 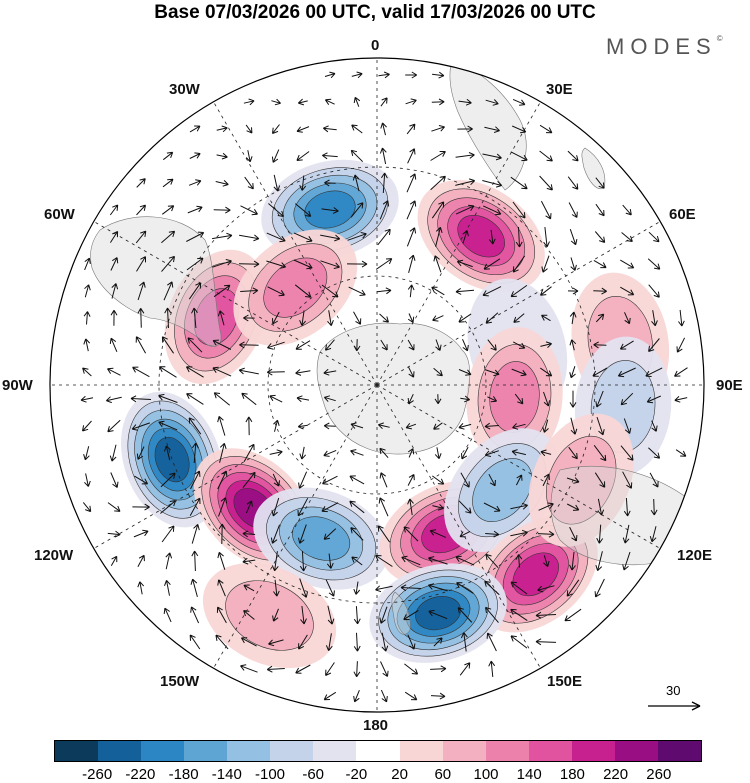 What do you see at coordinates (184, 89) in the screenshot?
I see `lon-label-30w: 30W` at bounding box center [184, 89].